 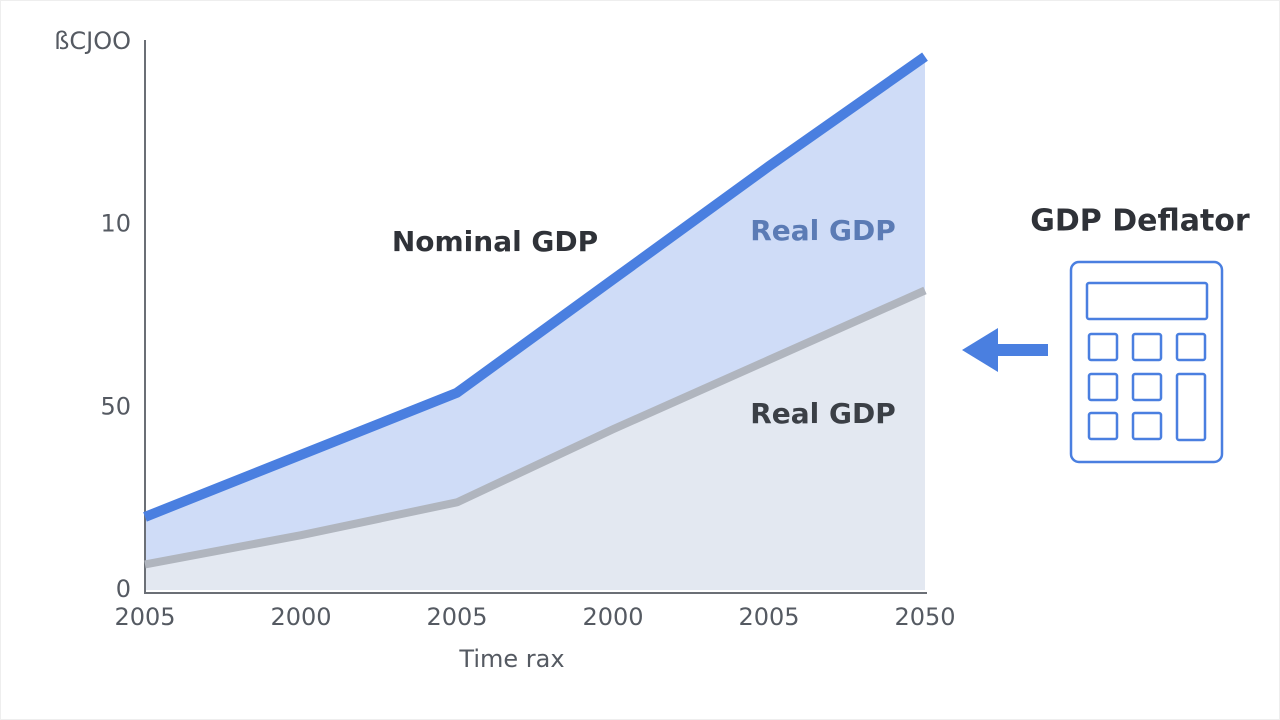 What do you see at coordinates (115, 406) in the screenshot?
I see `y-tick-label: 50` at bounding box center [115, 406].